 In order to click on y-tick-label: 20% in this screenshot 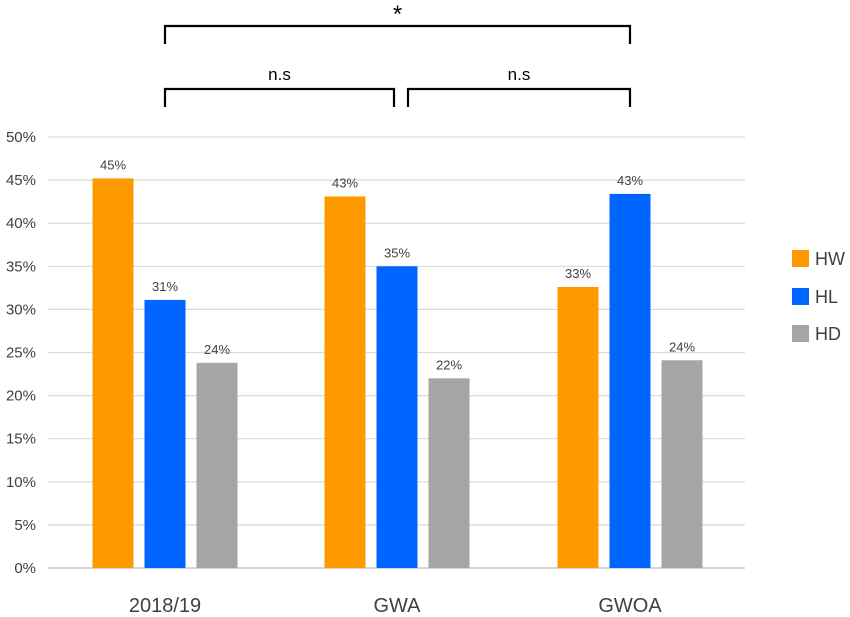, I will do `click(21, 396)`.